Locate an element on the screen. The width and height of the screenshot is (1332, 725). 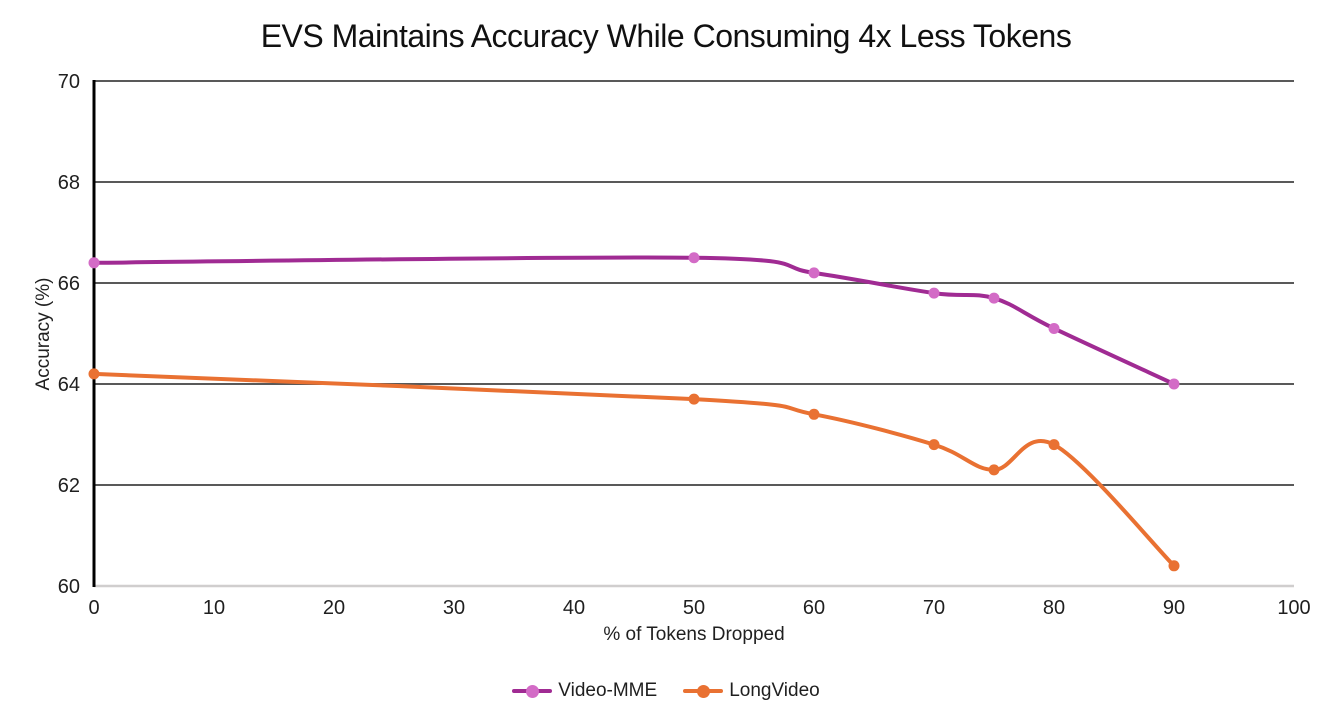
y-tick-label-64: 64 is located at coordinates (69, 385).